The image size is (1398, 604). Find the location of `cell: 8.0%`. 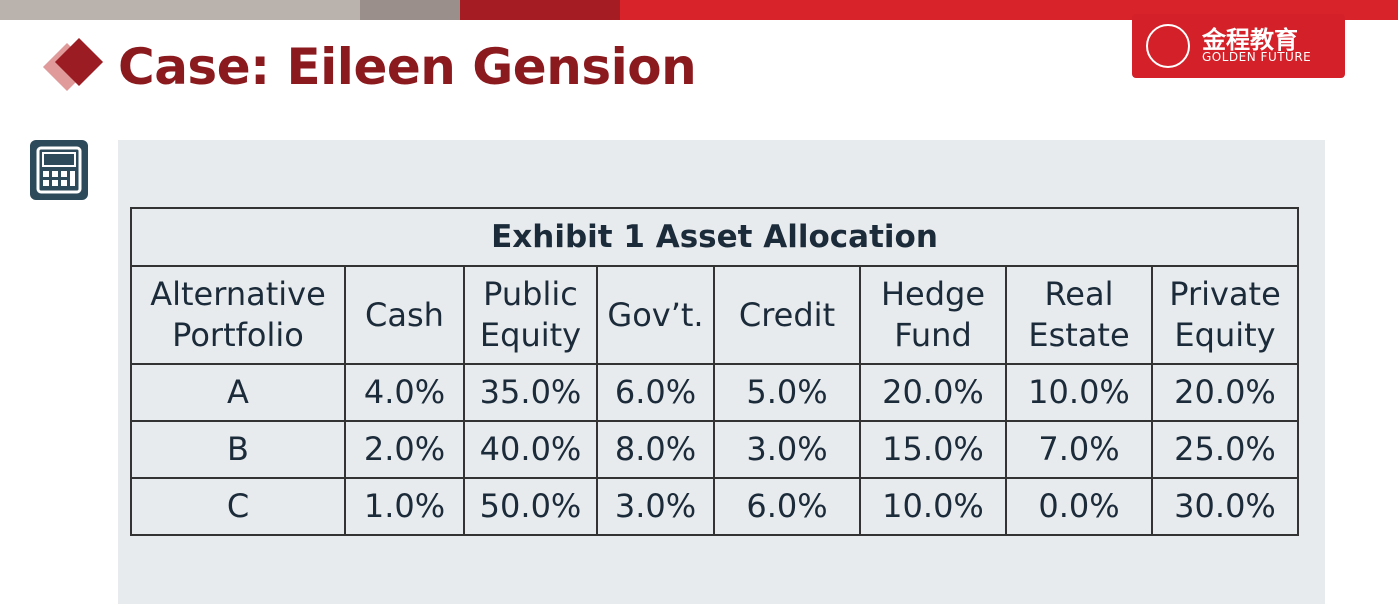

cell: 8.0% is located at coordinates (655, 449).